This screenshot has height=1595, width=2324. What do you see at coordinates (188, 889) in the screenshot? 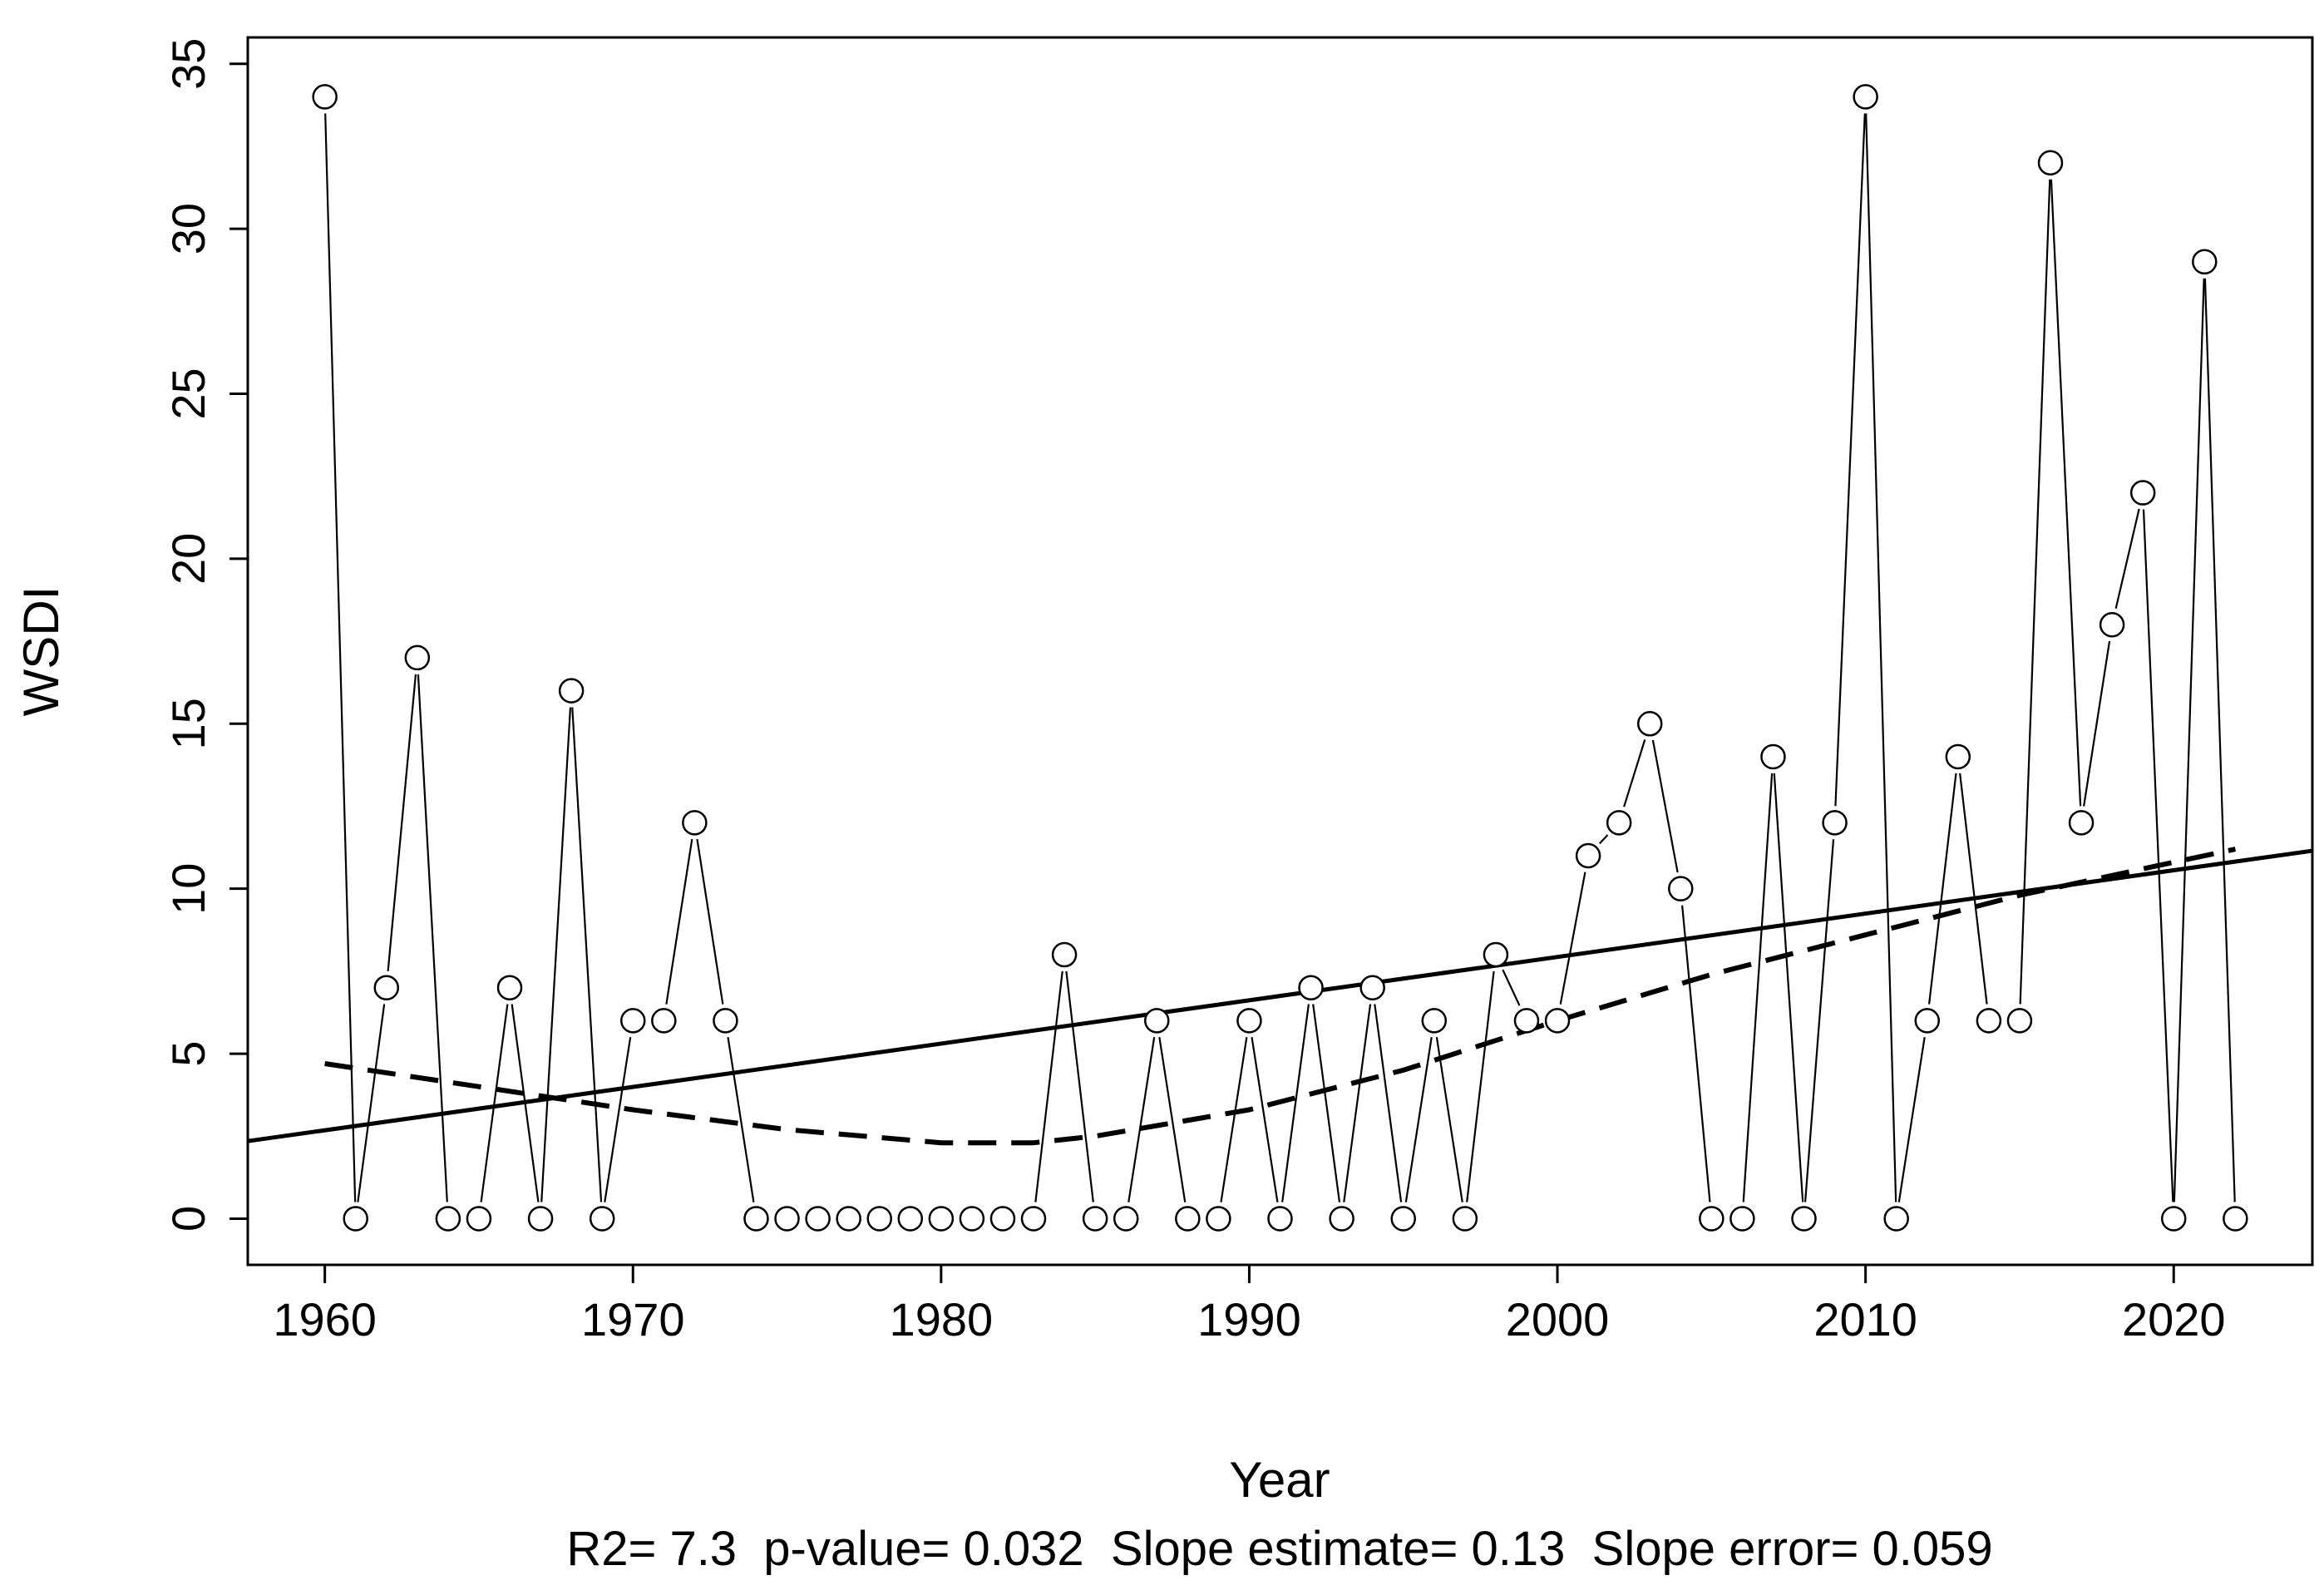
I see `y-tick-label: 10` at bounding box center [188, 889].